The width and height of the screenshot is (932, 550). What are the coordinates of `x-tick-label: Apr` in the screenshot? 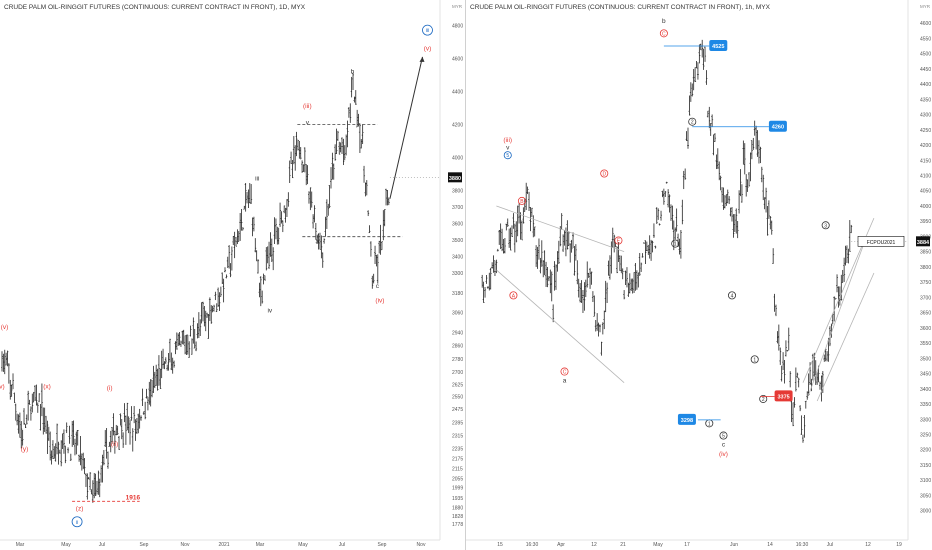 It's located at (561, 545).